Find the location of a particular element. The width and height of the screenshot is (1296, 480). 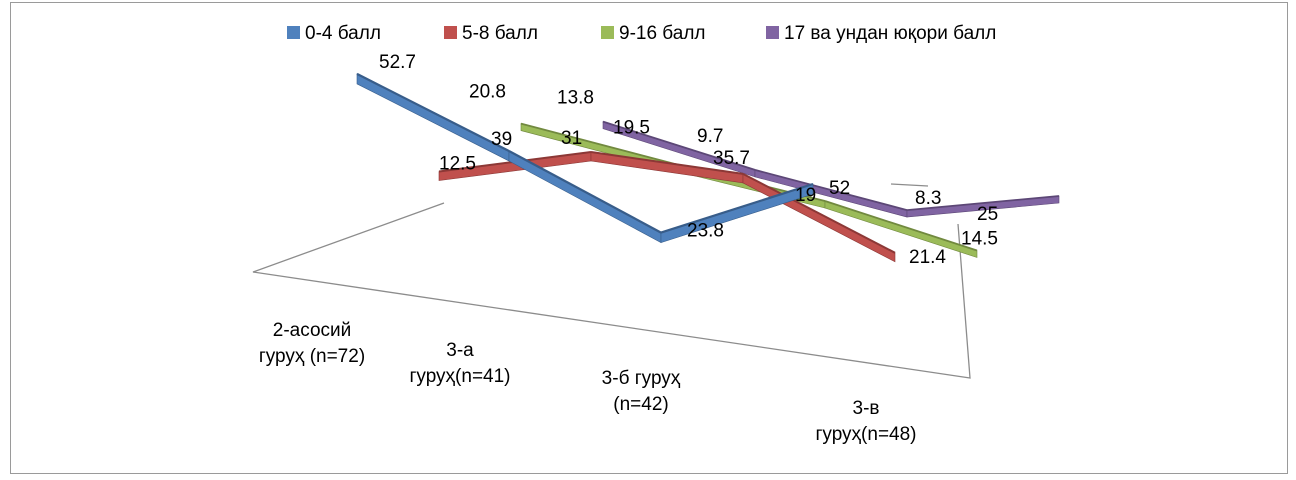

category-label-4-line-1: 3-в is located at coordinates (866, 408).